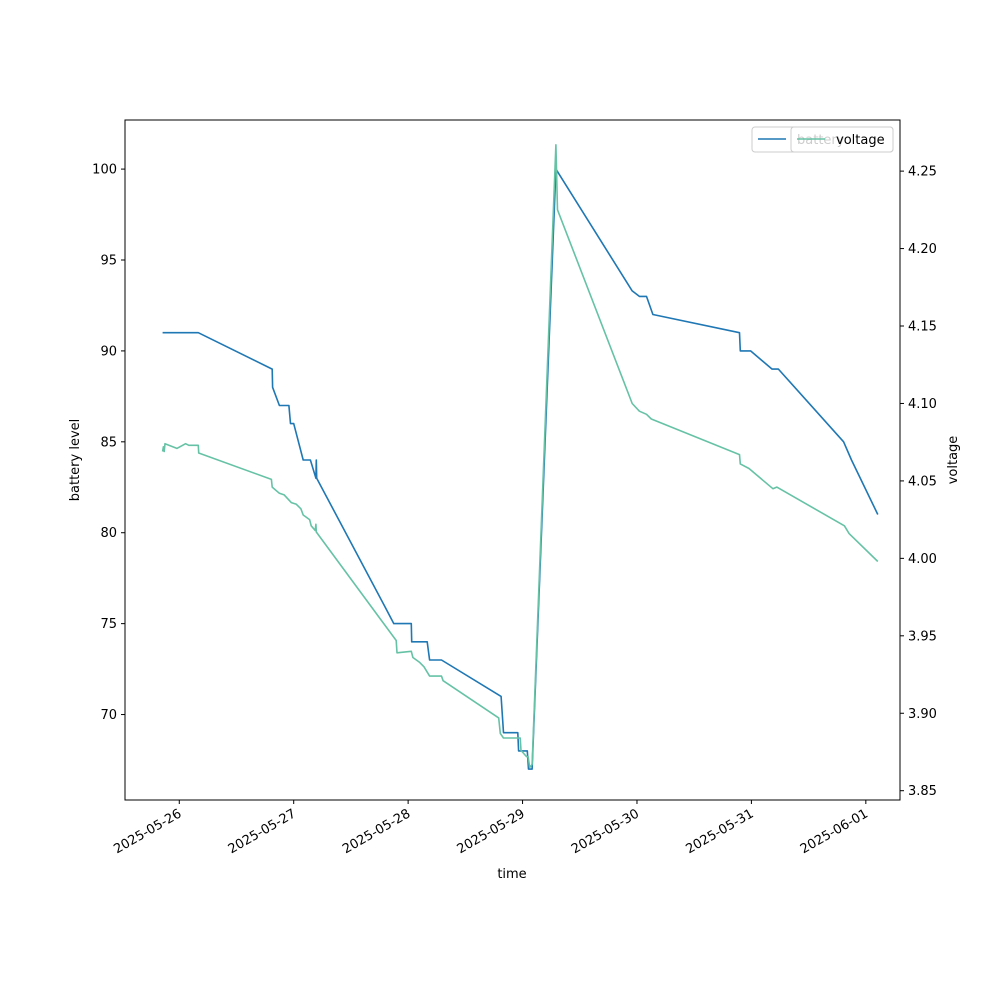  What do you see at coordinates (108, 261) in the screenshot?
I see `left-tick-label: 95` at bounding box center [108, 261].